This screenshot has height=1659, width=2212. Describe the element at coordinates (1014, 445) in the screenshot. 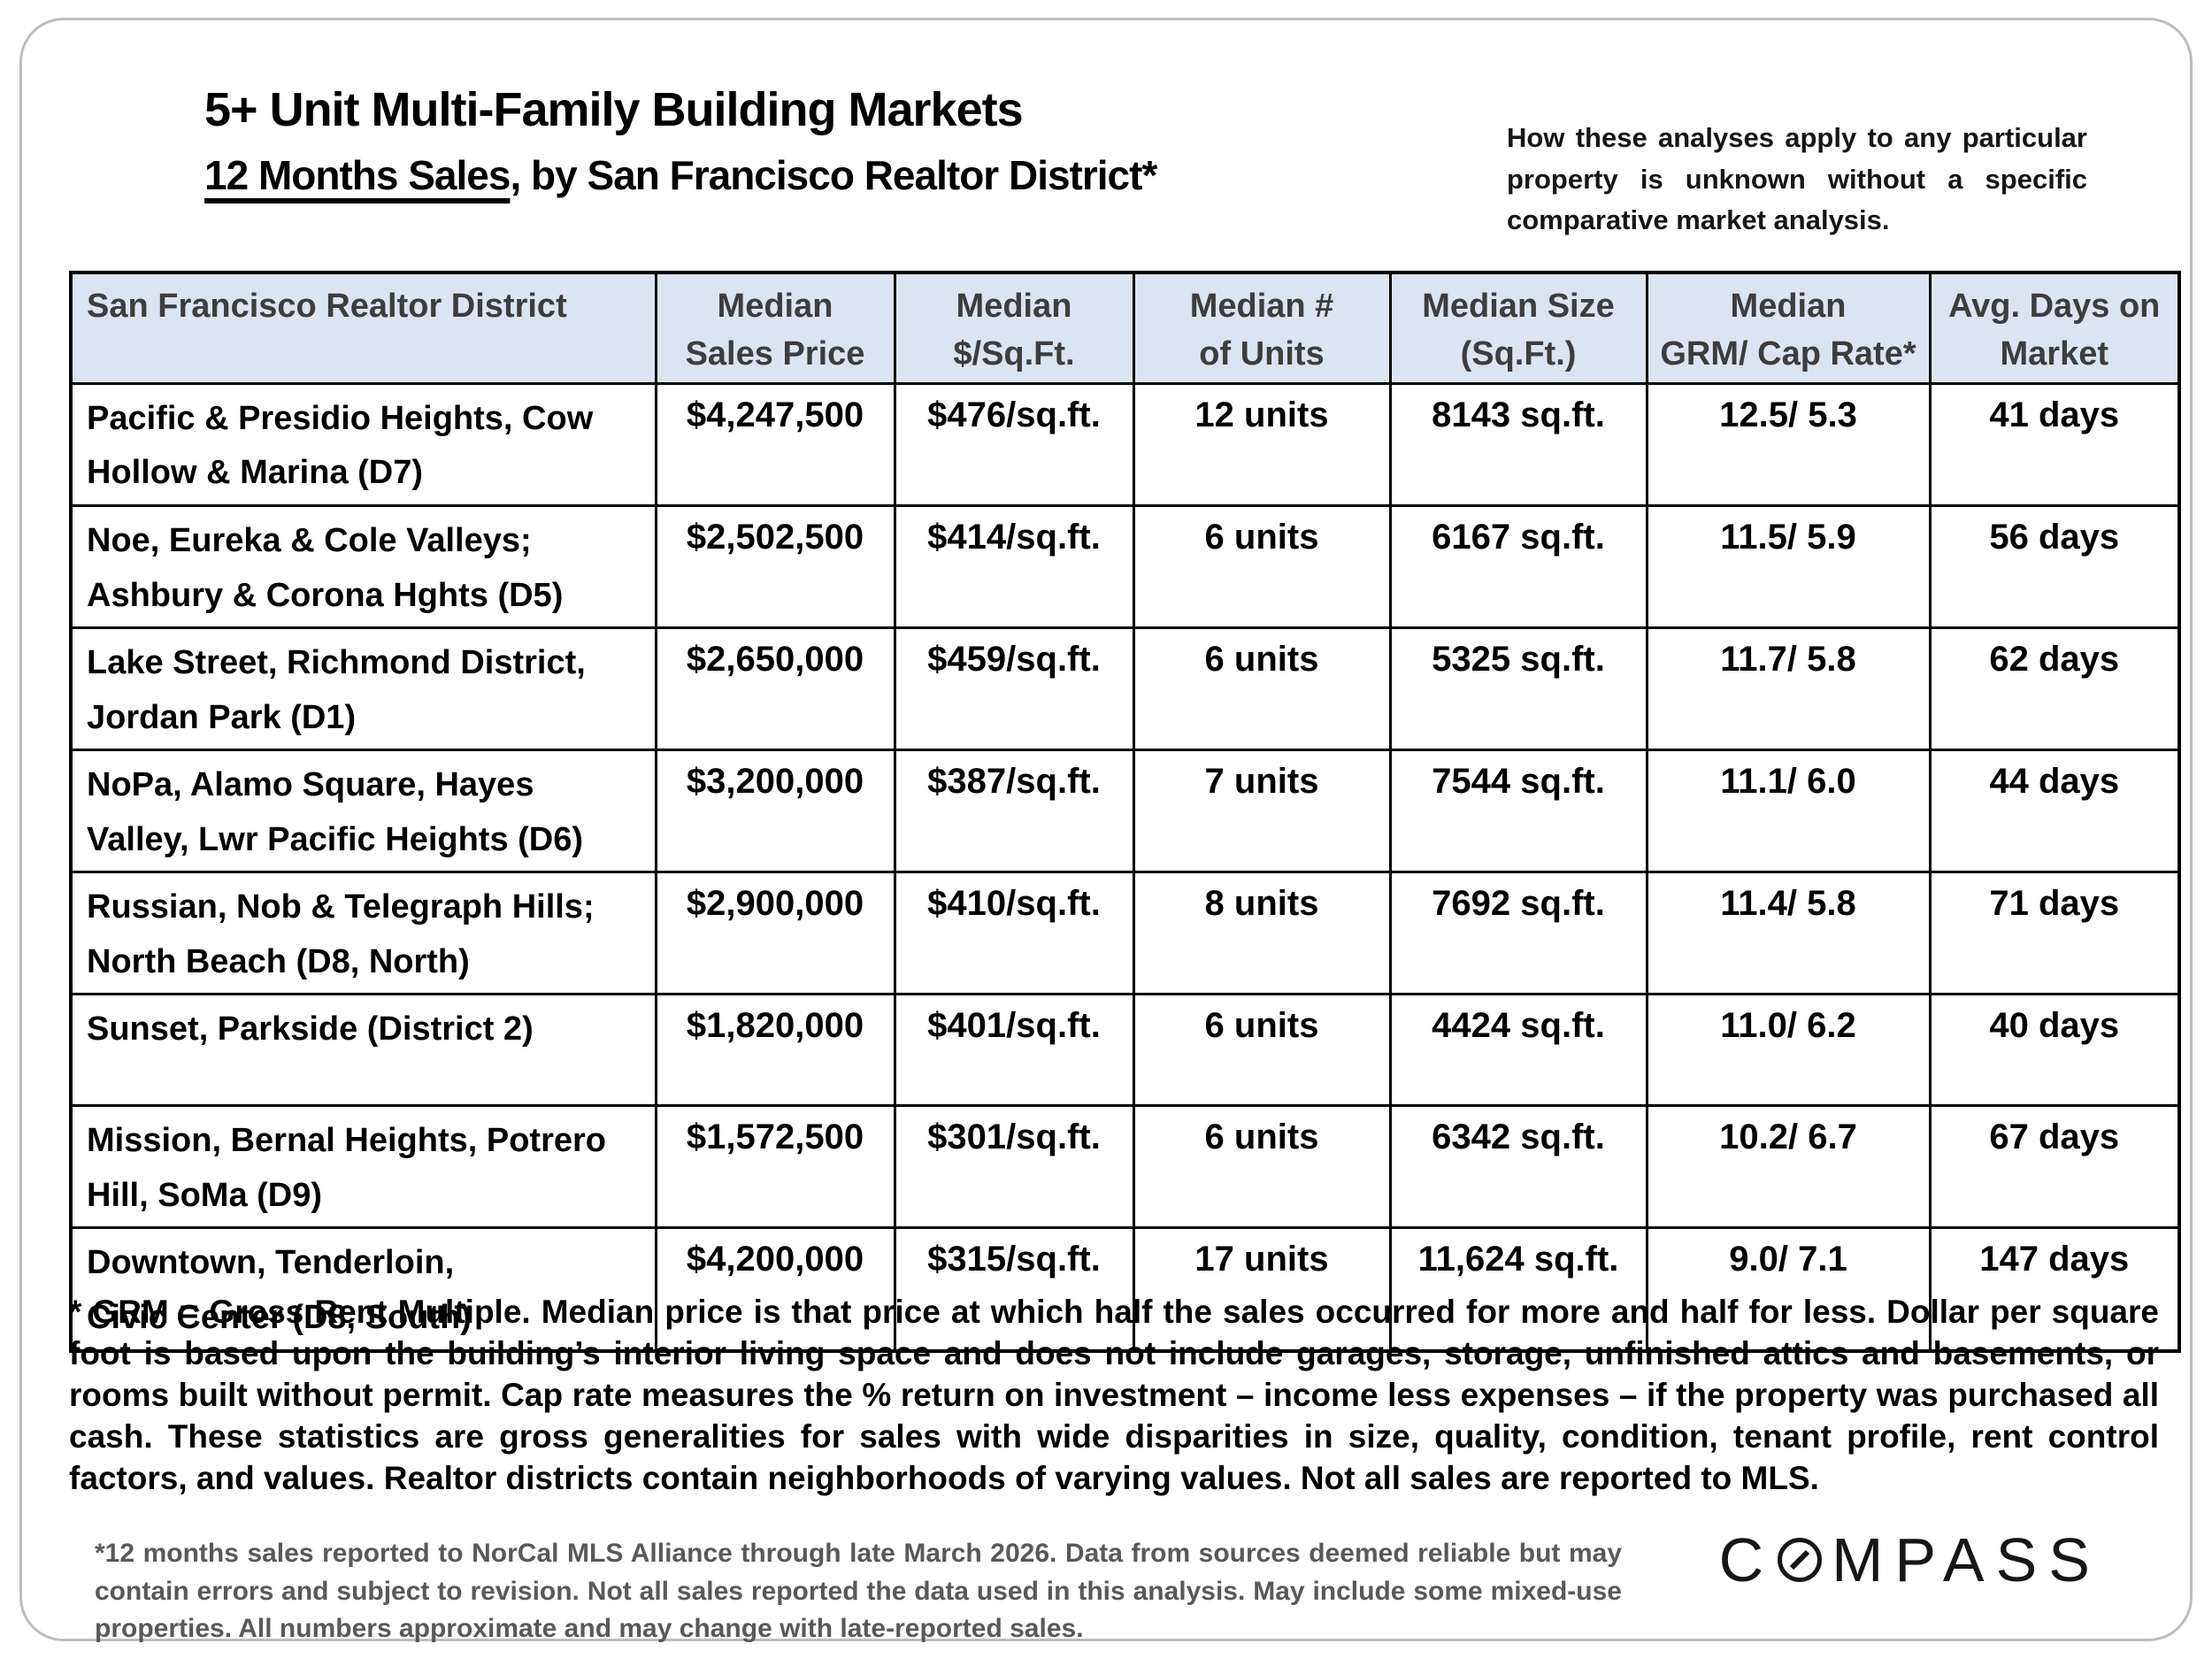

I see `cell-median-price-per-sqft: $476/sq.ft.` at that location.